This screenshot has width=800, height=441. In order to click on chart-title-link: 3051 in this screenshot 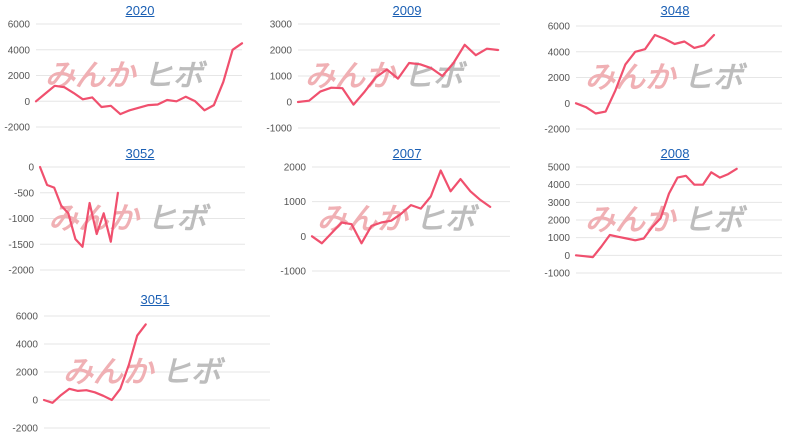, I will do `click(155, 299)`.